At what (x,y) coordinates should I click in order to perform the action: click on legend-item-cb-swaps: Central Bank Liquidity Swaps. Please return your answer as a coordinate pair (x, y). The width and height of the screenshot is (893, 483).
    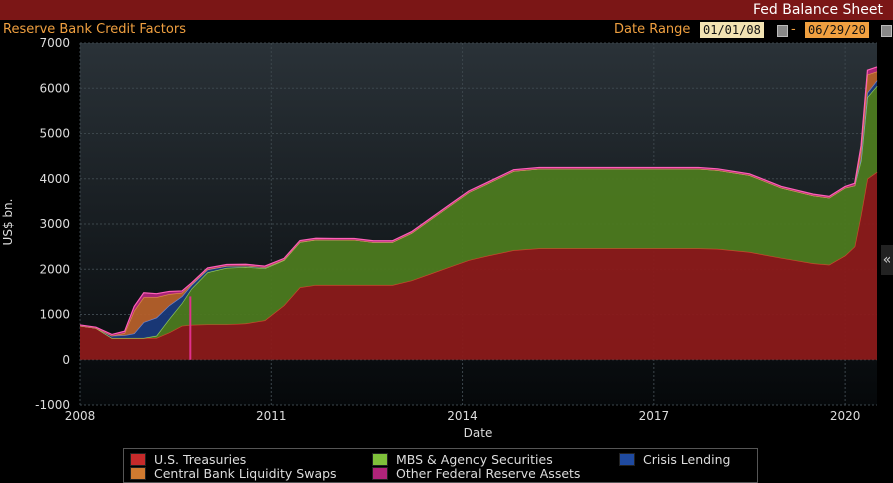
    Looking at the image, I should click on (233, 473).